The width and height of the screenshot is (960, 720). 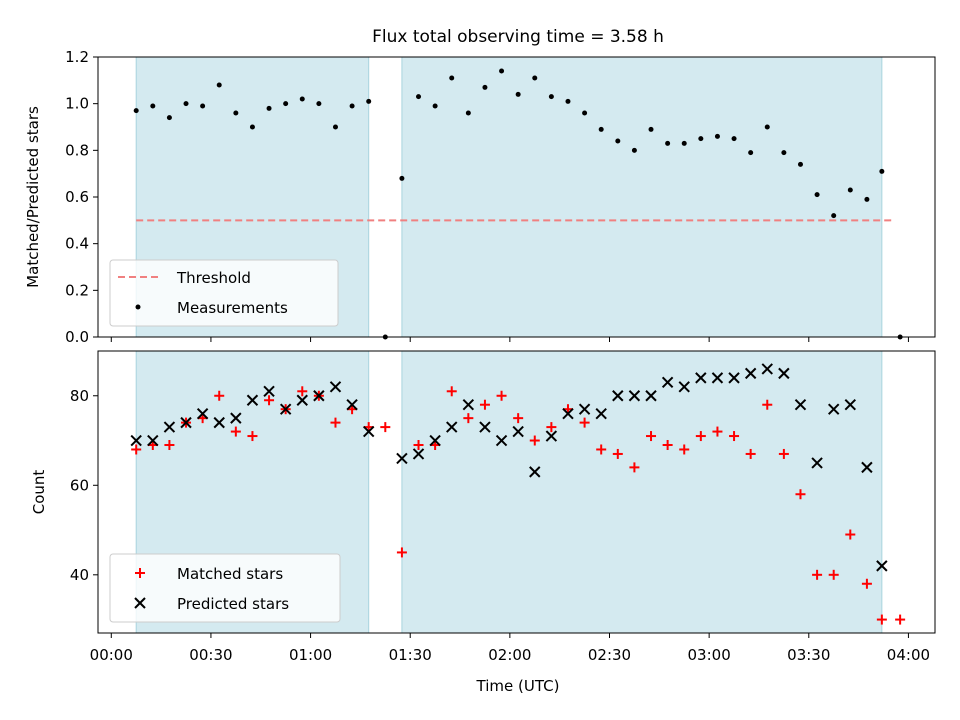 I want to click on x-tick-label: 00:30, so click(x=210, y=655).